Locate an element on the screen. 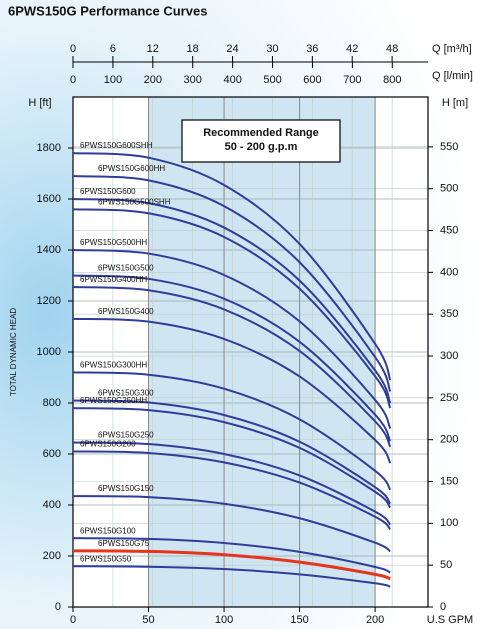 The height and width of the screenshot is (629, 485). top-tick-label: 500 is located at coordinates (272, 80).